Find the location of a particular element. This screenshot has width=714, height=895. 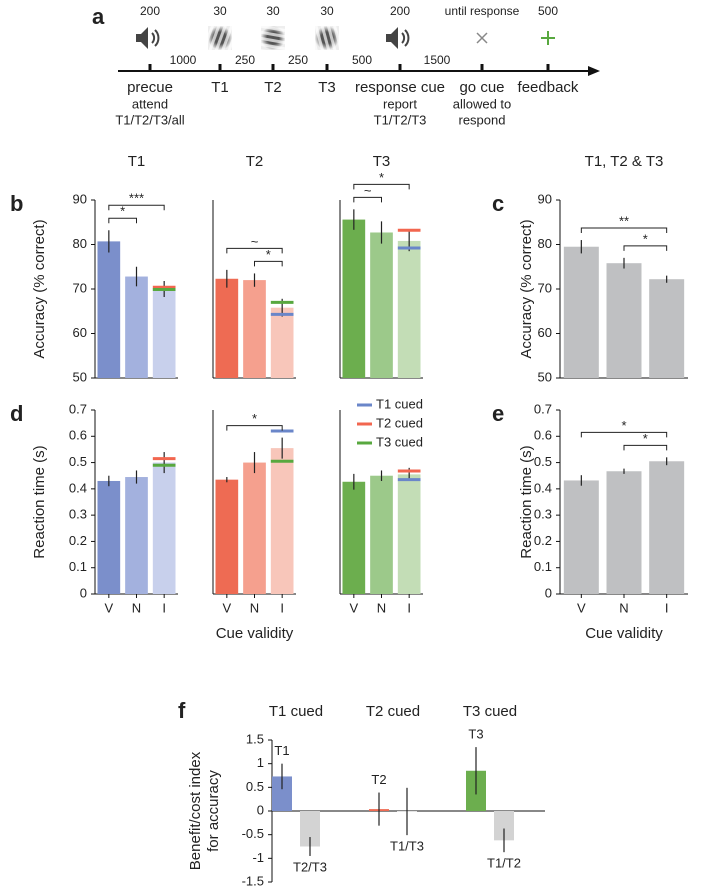

event-note: allowed to is located at coordinates (482, 103).